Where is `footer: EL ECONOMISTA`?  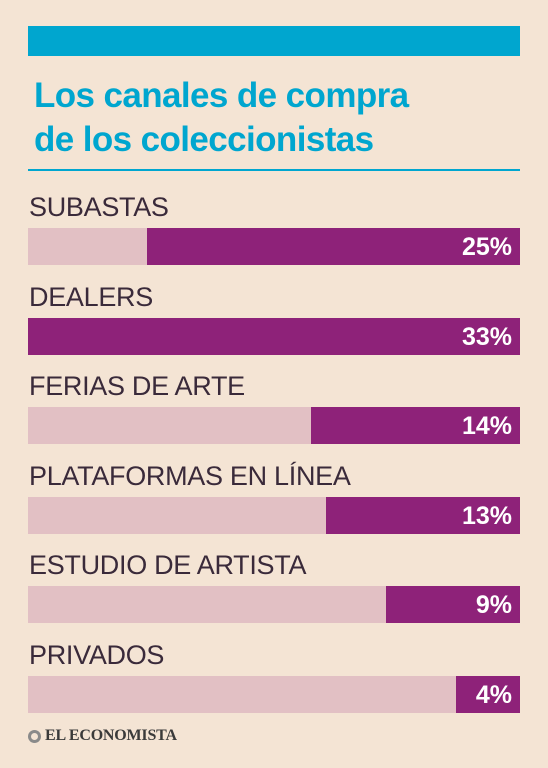 footer: EL ECONOMISTA is located at coordinates (102, 736).